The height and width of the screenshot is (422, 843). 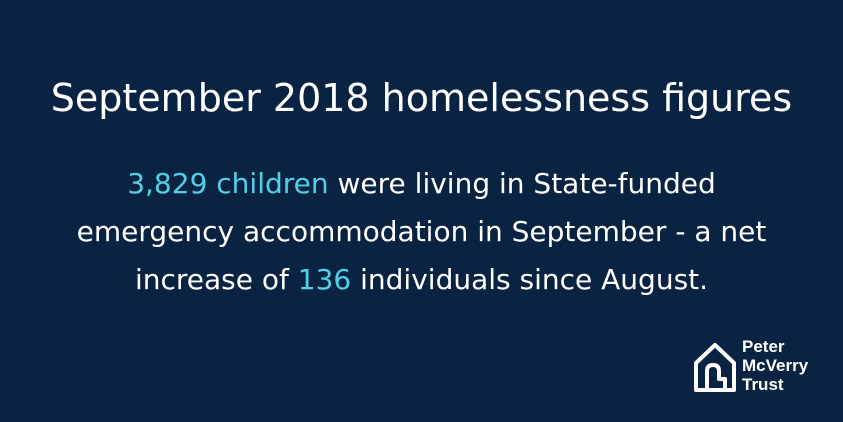 I want to click on children-count-highlight: 3,829 children, so click(x=228, y=183).